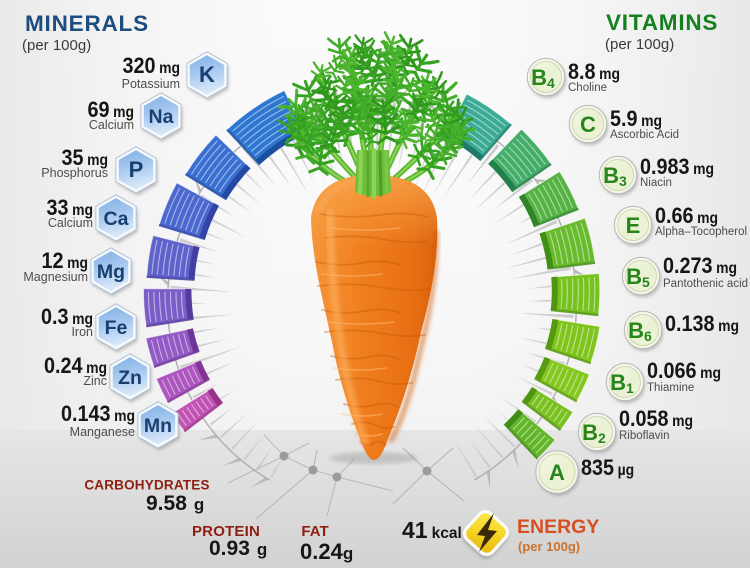 Image resolution: width=750 pixels, height=568 pixels. Describe the element at coordinates (207, 74) in the screenshot. I see `svg-text: K` at that location.